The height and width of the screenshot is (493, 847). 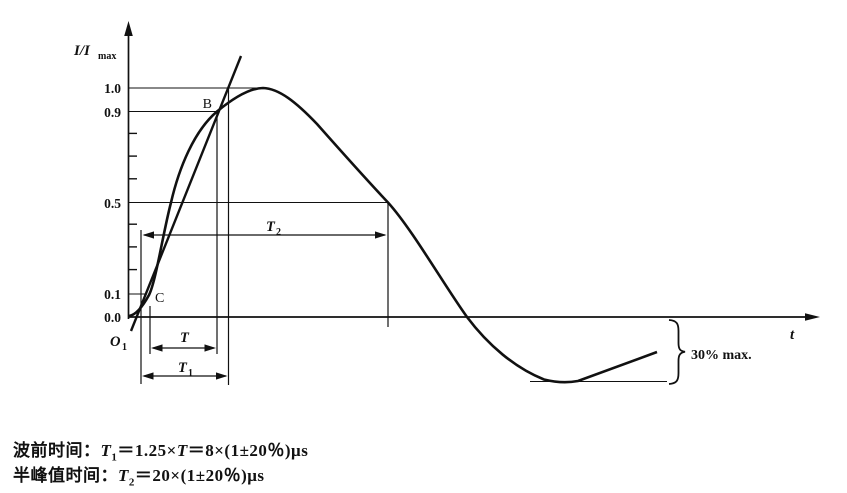 What do you see at coordinates (114, 457) in the screenshot?
I see `front-time-var-t1-sub: 1` at bounding box center [114, 457].